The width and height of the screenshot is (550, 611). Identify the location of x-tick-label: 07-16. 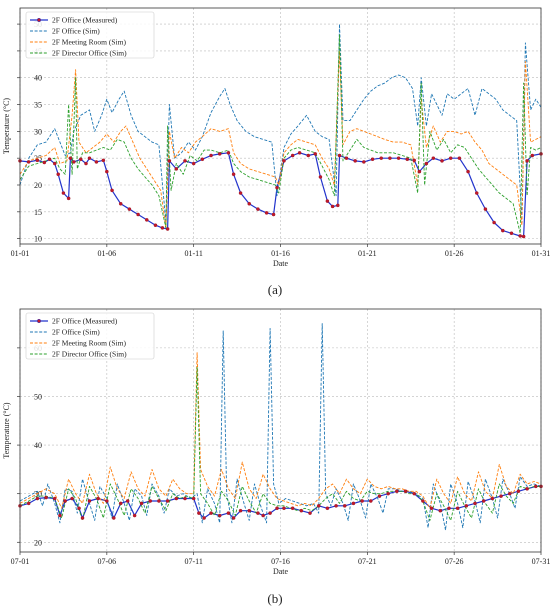
(280, 561).